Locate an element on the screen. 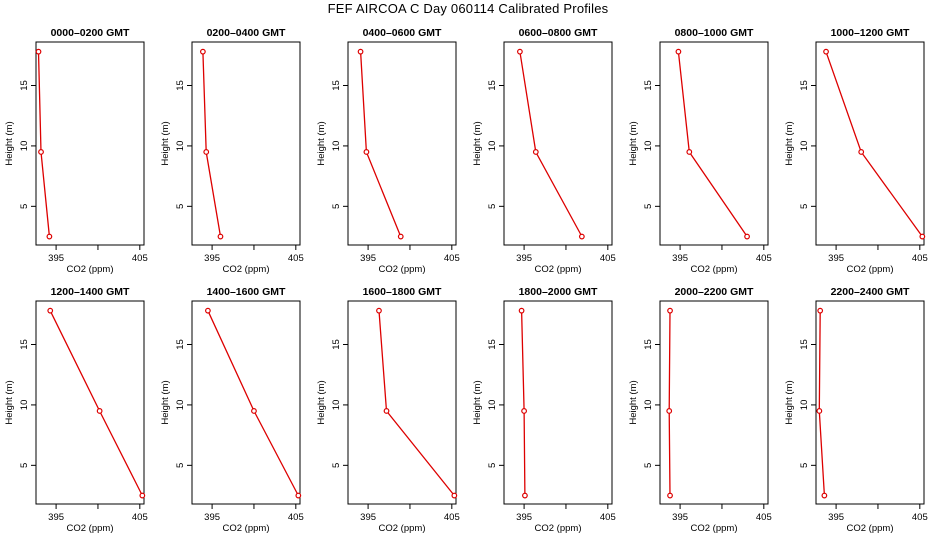 This screenshot has width=936, height=540. panel-title: 1800–2000 GMT is located at coordinates (558, 292).